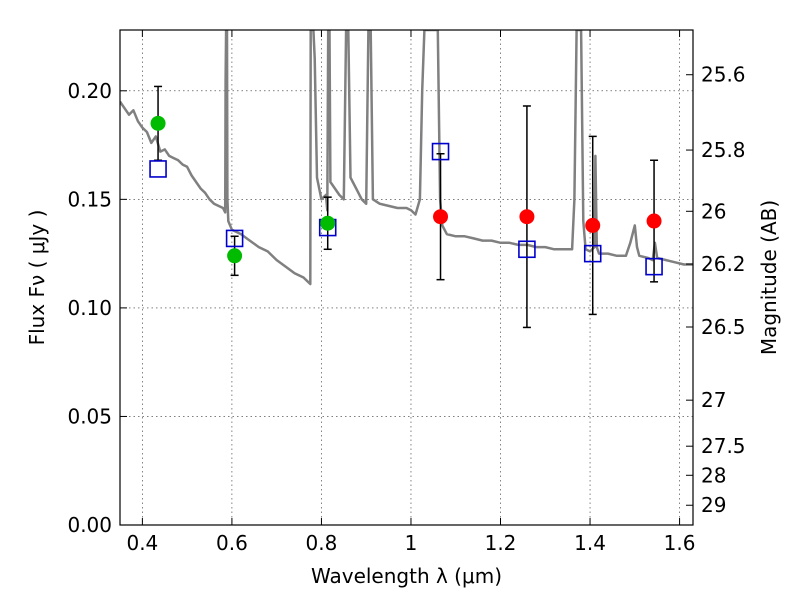 The width and height of the screenshot is (800, 600). Describe the element at coordinates (723, 264) in the screenshot. I see `y2-tick-label: 26.2` at that location.